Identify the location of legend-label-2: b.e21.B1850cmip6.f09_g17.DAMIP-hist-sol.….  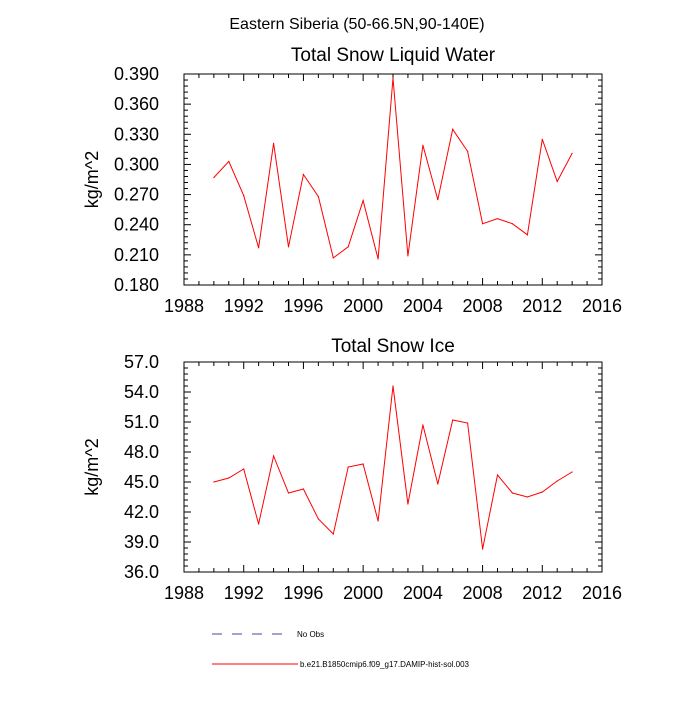
(385, 664).